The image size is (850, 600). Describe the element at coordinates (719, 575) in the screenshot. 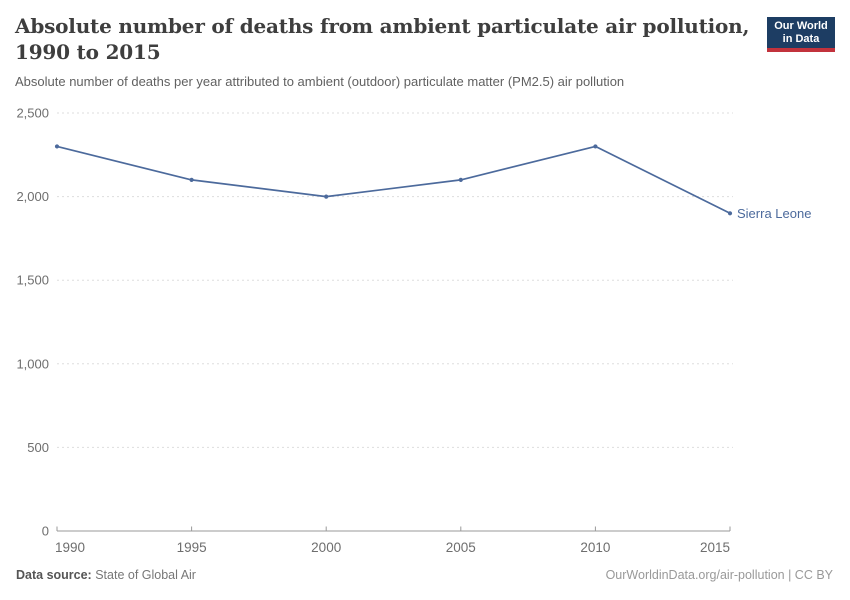

I see `owid-url-link: OurWorldinData.org/air-pollution | CC BY` at that location.